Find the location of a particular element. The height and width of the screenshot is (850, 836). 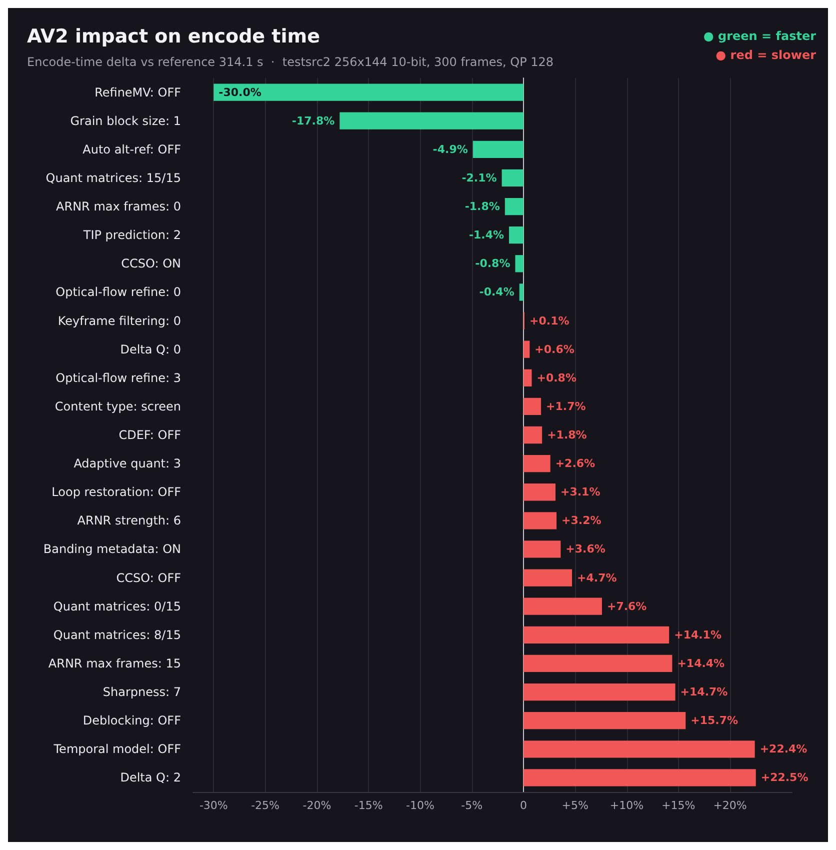

data-label: +14.1% is located at coordinates (698, 635).